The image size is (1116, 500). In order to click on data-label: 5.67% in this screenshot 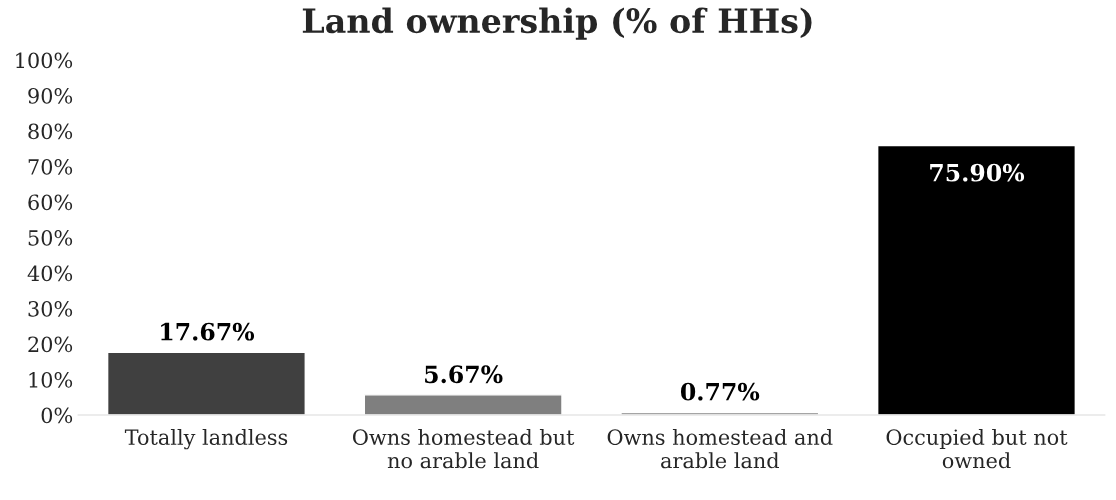, I will do `click(464, 374)`.